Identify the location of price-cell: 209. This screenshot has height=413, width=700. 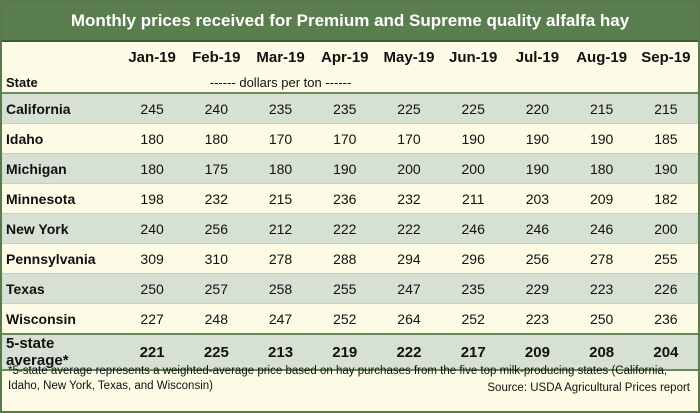
(601, 198).